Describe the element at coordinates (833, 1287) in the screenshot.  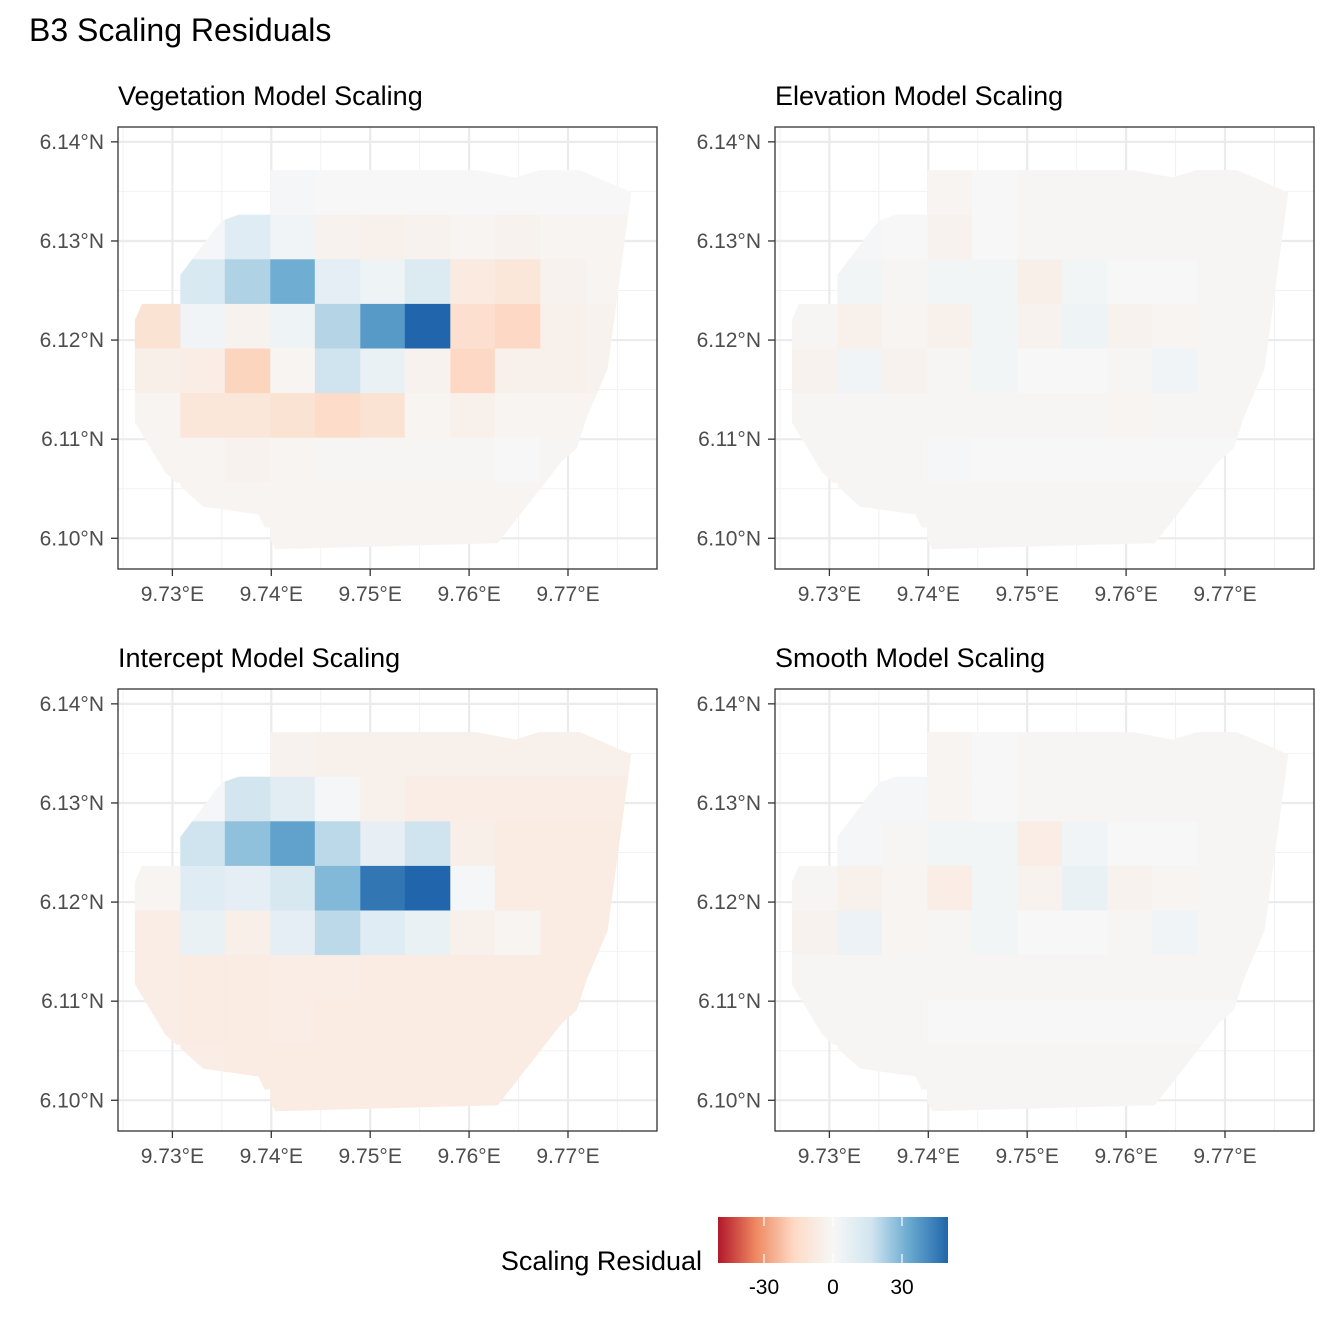
I see `legend-tick-label: 0` at that location.